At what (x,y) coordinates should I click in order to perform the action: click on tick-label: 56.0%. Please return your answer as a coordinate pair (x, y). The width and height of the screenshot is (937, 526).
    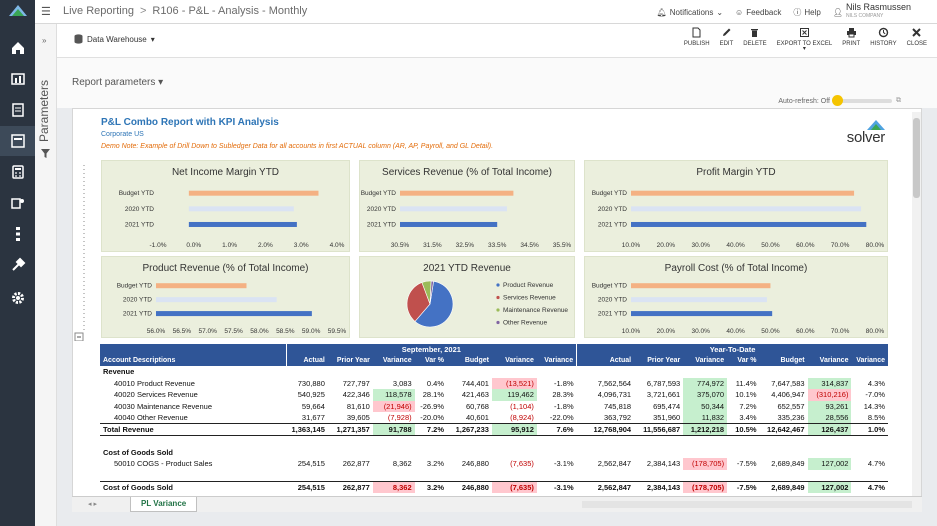
    Looking at the image, I should click on (156, 331).